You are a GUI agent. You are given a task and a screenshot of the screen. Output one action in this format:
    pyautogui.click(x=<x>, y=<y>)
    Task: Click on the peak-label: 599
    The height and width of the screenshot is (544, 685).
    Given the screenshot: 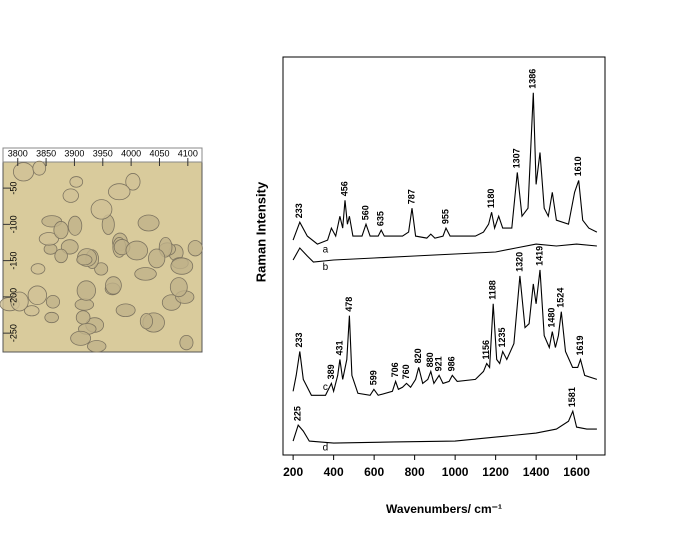 What is the action you would take?
    pyautogui.click(x=373, y=377)
    